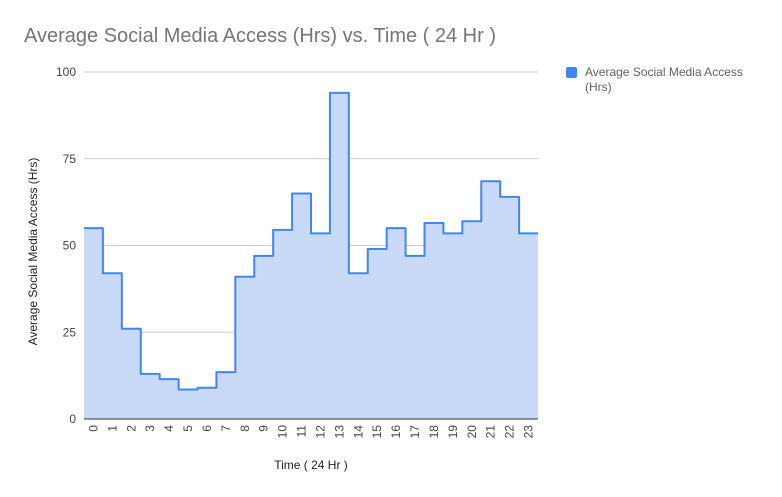  What do you see at coordinates (491, 432) in the screenshot?
I see `x-tick-label: 21` at bounding box center [491, 432].